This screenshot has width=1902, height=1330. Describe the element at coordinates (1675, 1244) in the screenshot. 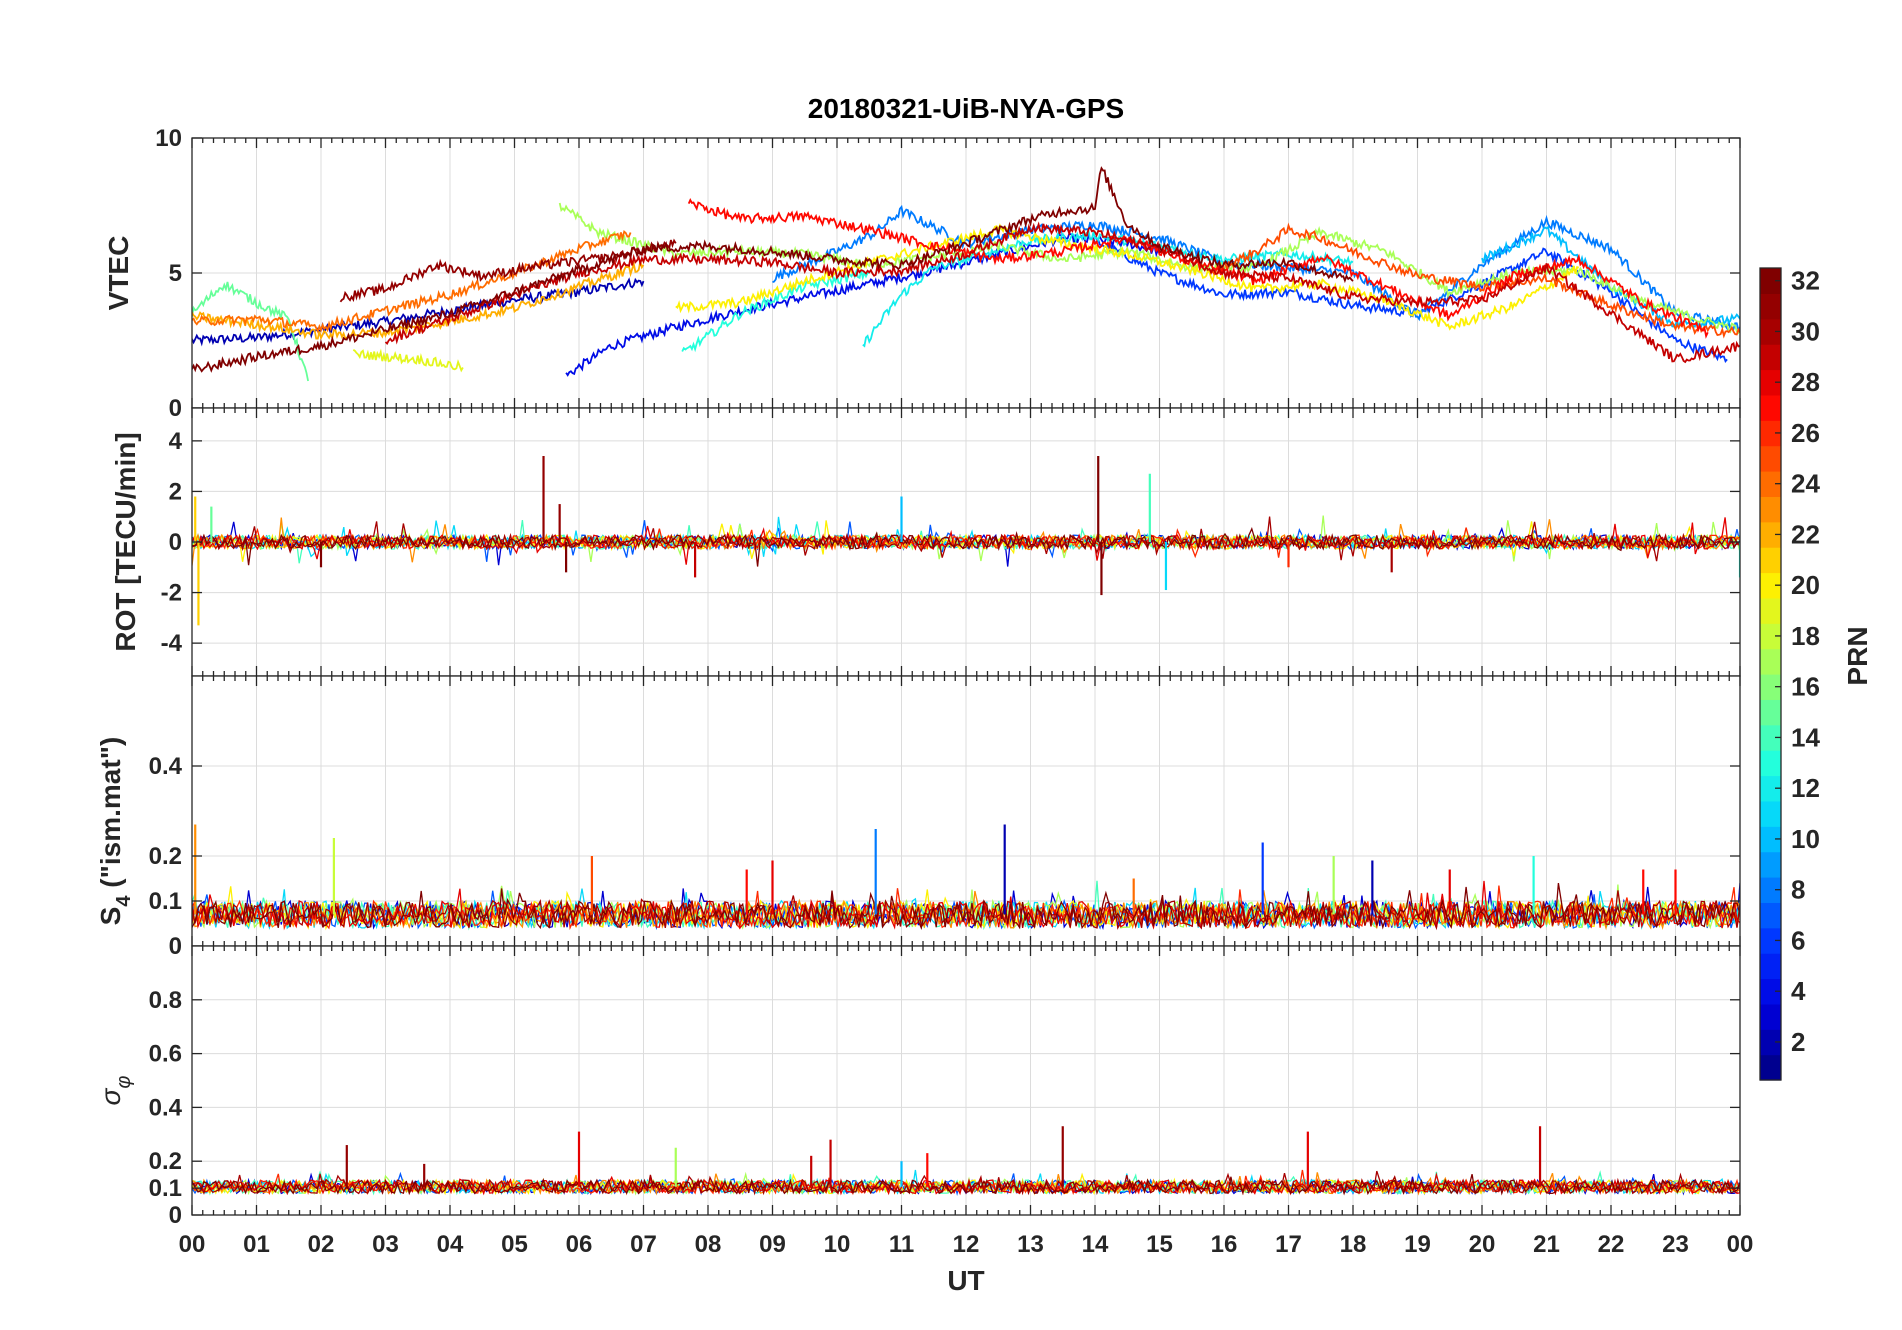

I see `x-tick-label: 23` at that location.